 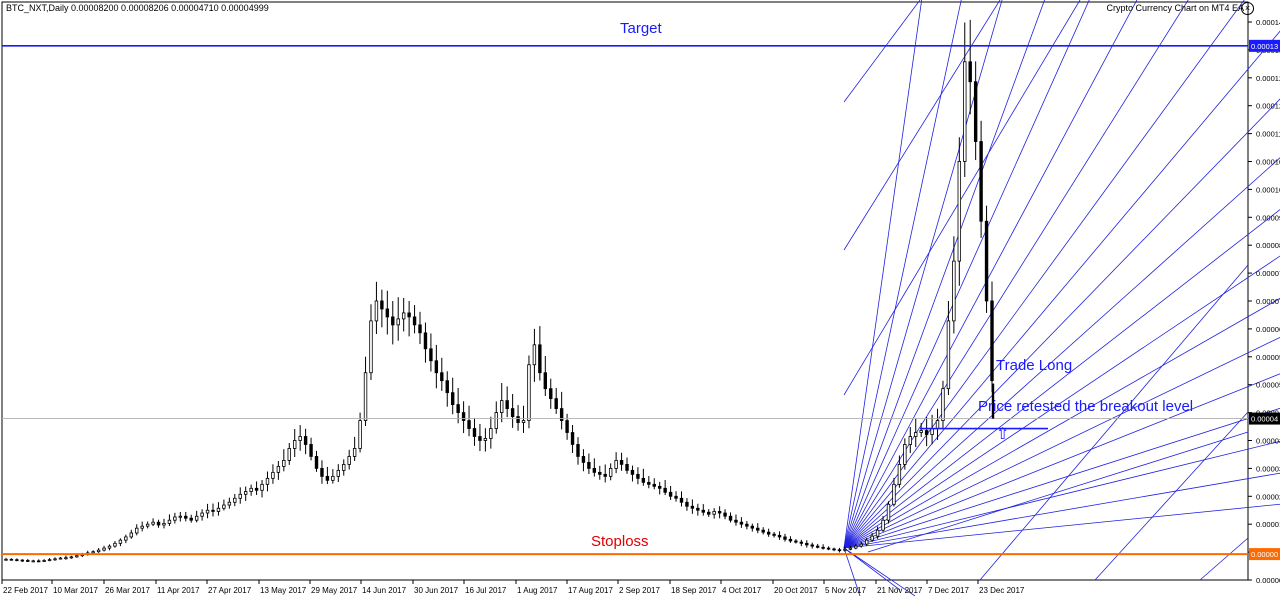 What do you see at coordinates (1002, 590) in the screenshot?
I see `x-tick-label: 23 Dec 2017` at bounding box center [1002, 590].